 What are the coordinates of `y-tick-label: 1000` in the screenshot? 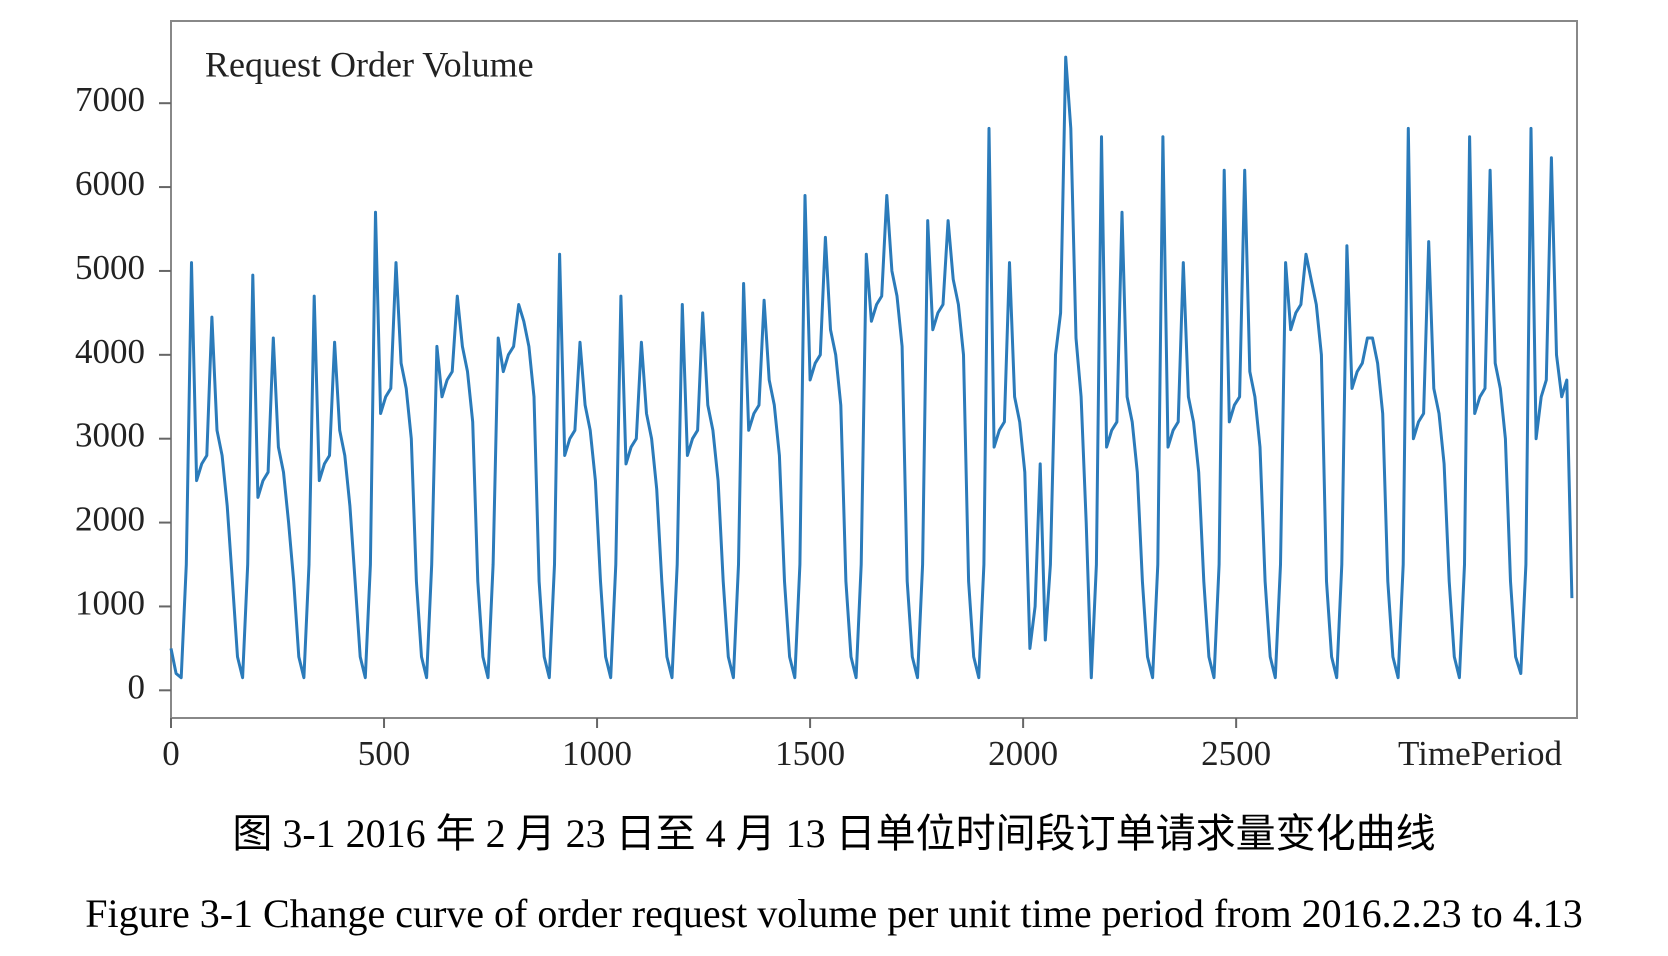 It's located at (110, 602).